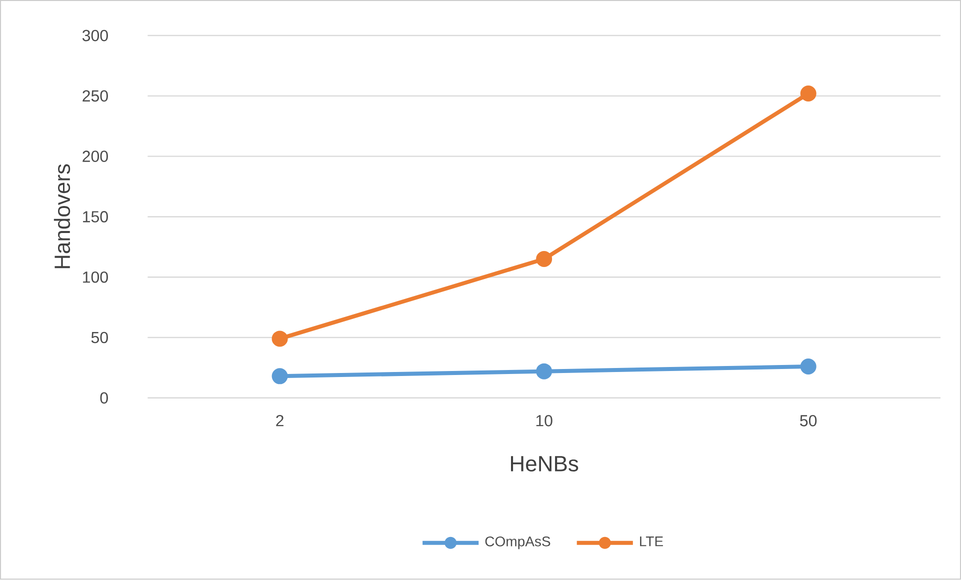  Describe the element at coordinates (517, 543) in the screenshot. I see `legend-label: COmpAsS` at that location.